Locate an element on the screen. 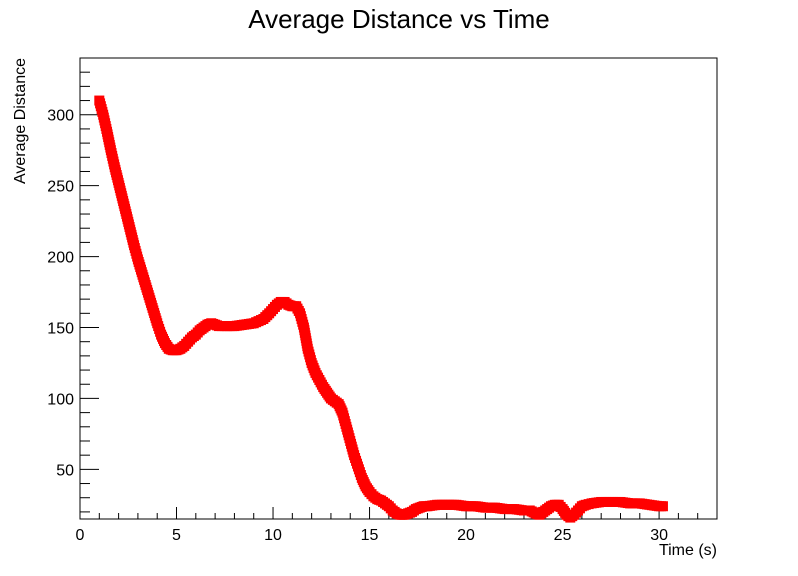 Image resolution: width=798 pixels, height=576 pixels. y-tick-label: 100 is located at coordinates (60, 399).